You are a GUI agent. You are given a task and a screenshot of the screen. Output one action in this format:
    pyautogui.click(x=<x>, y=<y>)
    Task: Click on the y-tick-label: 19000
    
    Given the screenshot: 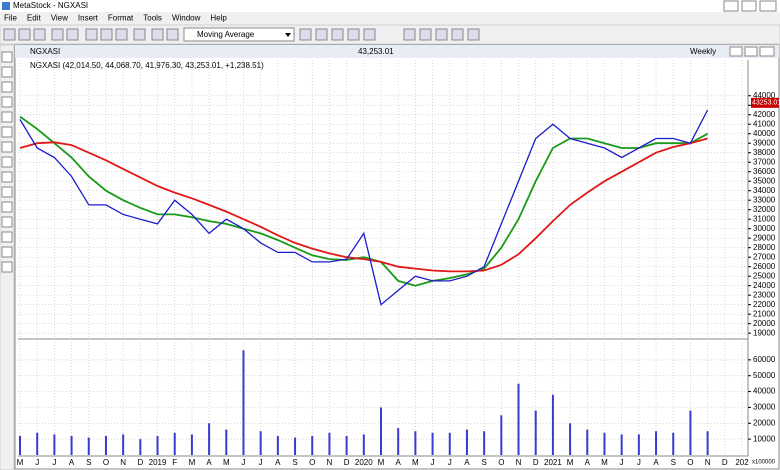 What is the action you would take?
    pyautogui.click(x=764, y=332)
    